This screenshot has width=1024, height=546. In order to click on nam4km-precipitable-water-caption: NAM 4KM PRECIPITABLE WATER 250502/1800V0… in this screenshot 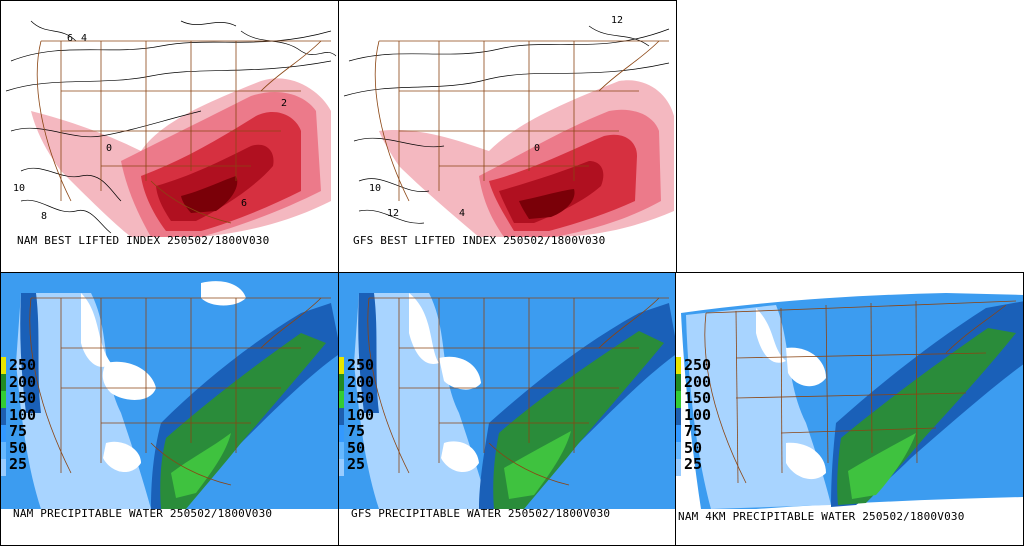, I will do `click(821, 516)`.